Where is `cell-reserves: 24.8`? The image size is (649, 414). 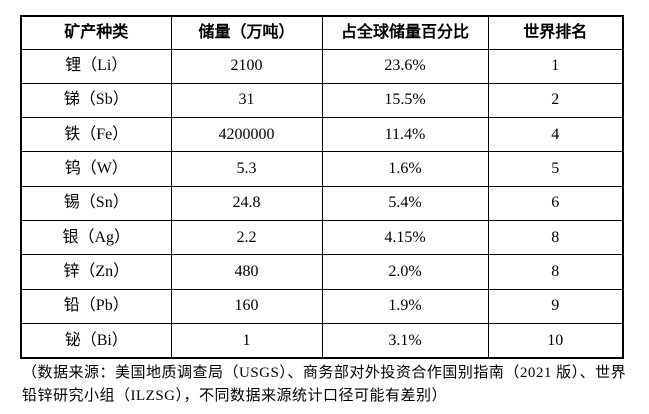
cell-reserves: 24.8 is located at coordinates (246, 203).